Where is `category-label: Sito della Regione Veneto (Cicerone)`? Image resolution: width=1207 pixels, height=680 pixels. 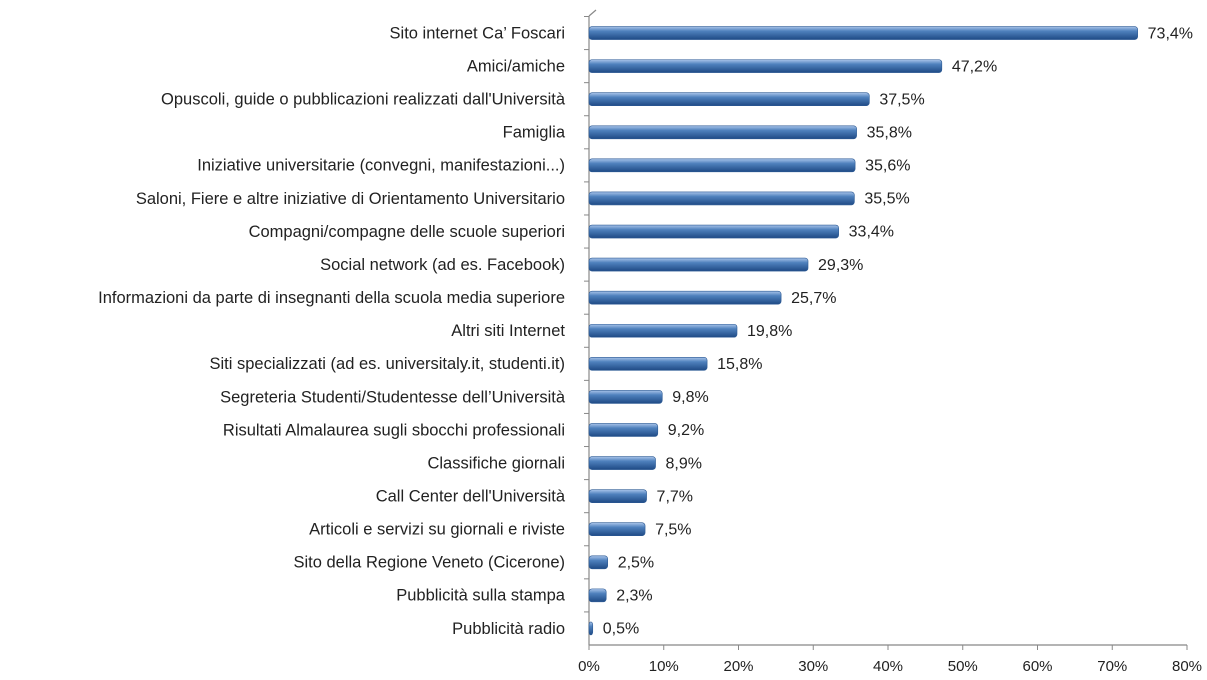
category-label: Sito della Regione Veneto (Cicerone) is located at coordinates (429, 563).